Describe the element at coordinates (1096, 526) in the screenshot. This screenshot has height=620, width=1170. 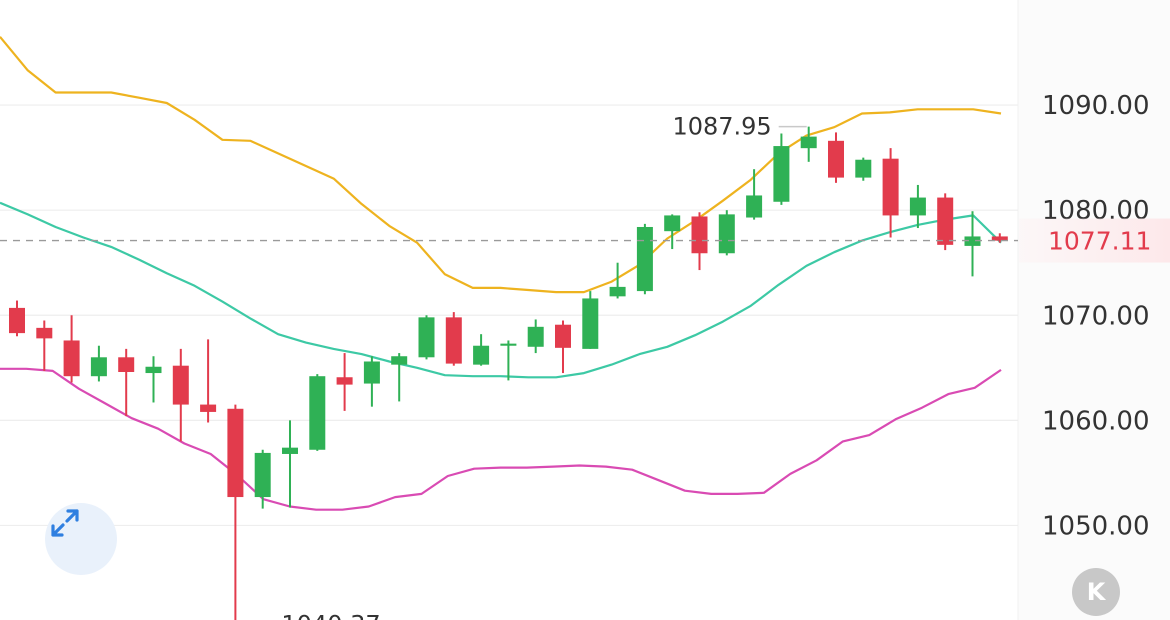
I see `y-tick-label: 1050.00` at that location.